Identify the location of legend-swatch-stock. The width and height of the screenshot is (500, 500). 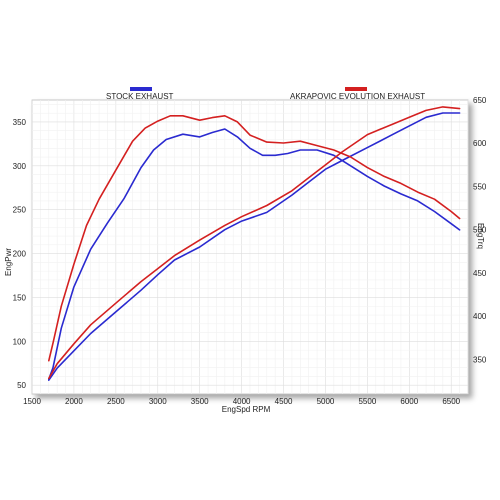
(141, 89).